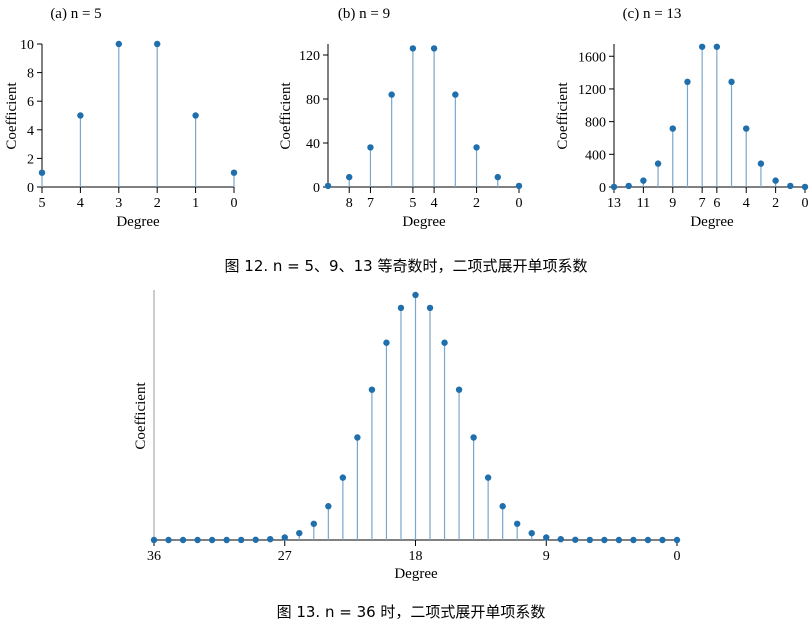 The width and height of the screenshot is (812, 627). Describe the element at coordinates (286, 116) in the screenshot. I see `chart-b-ylabel: Coefficient` at that location.